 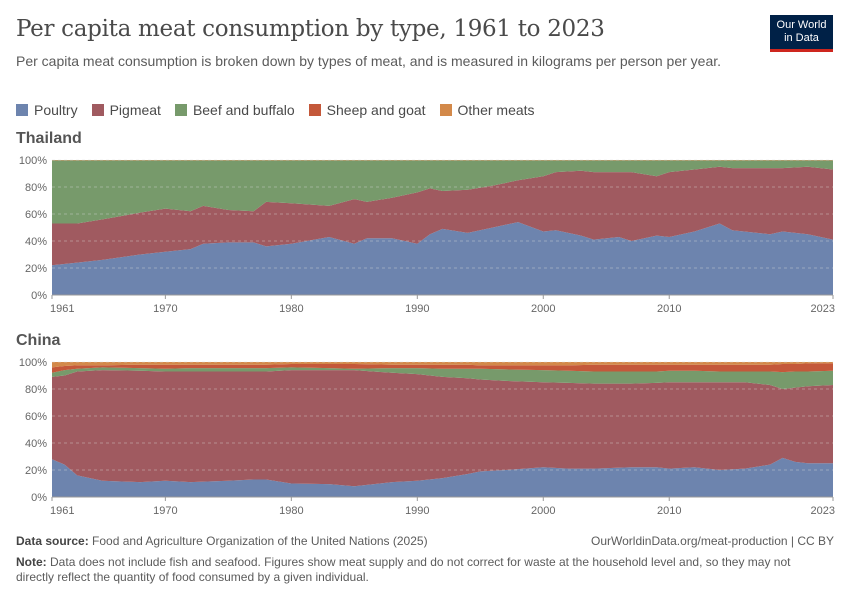 What do you see at coordinates (49, 138) in the screenshot?
I see `panel-title-thailand: Thailand` at bounding box center [49, 138].